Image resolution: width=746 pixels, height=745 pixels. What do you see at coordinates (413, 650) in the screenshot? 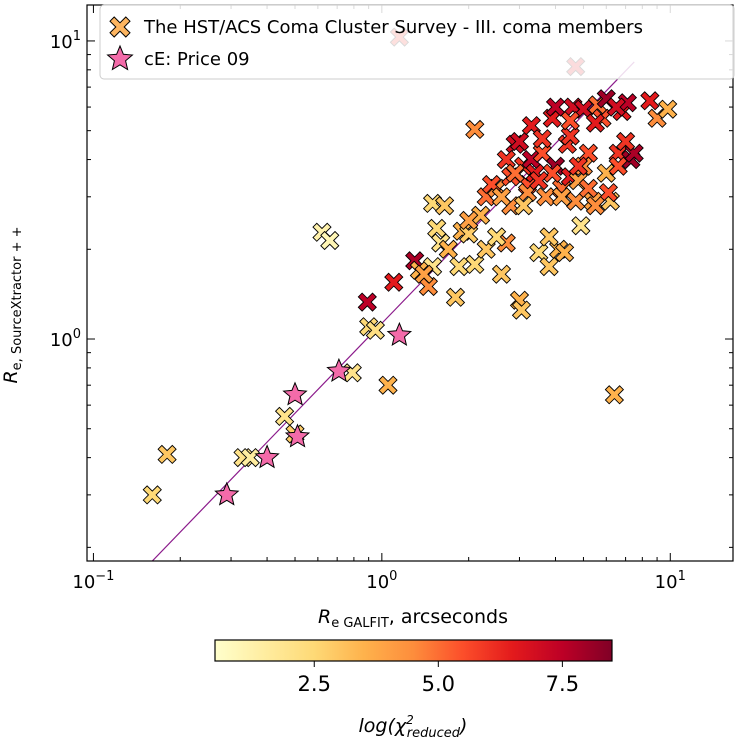
I see `colorbar-gradient` at bounding box center [413, 650].